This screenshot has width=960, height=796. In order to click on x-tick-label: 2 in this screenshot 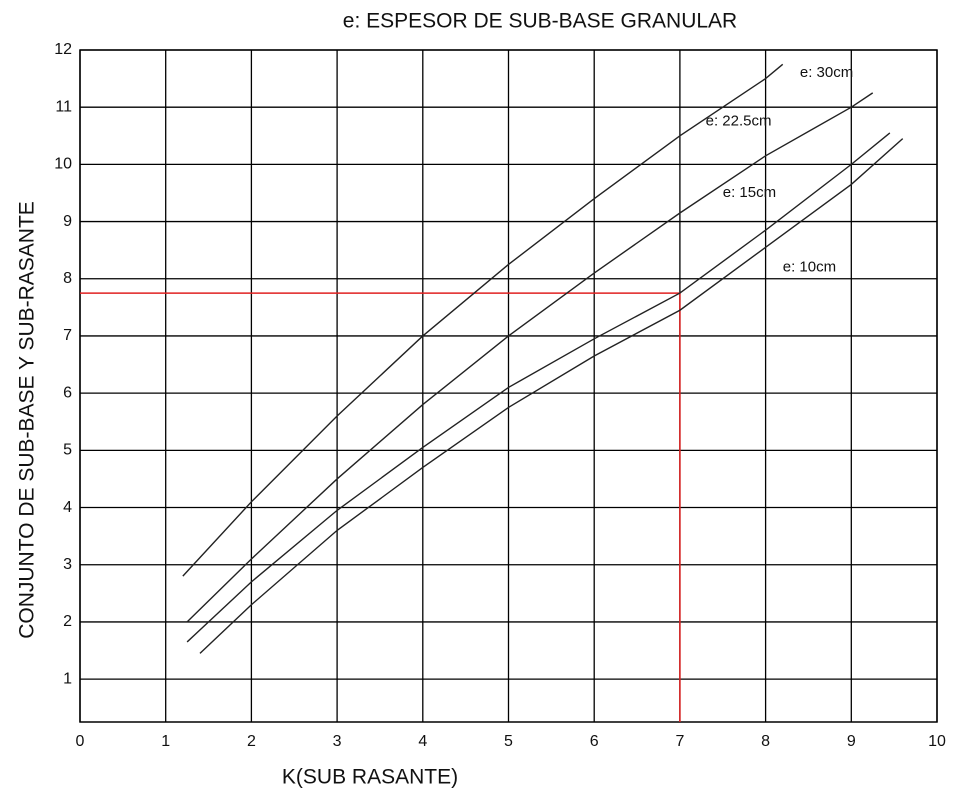, I will do `click(251, 741)`.